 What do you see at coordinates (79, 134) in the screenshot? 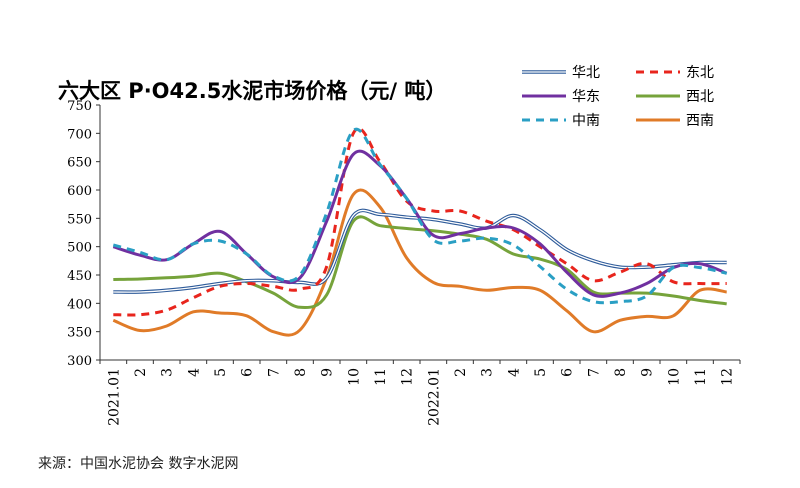
I see `y-tick-label: 700` at bounding box center [79, 134].